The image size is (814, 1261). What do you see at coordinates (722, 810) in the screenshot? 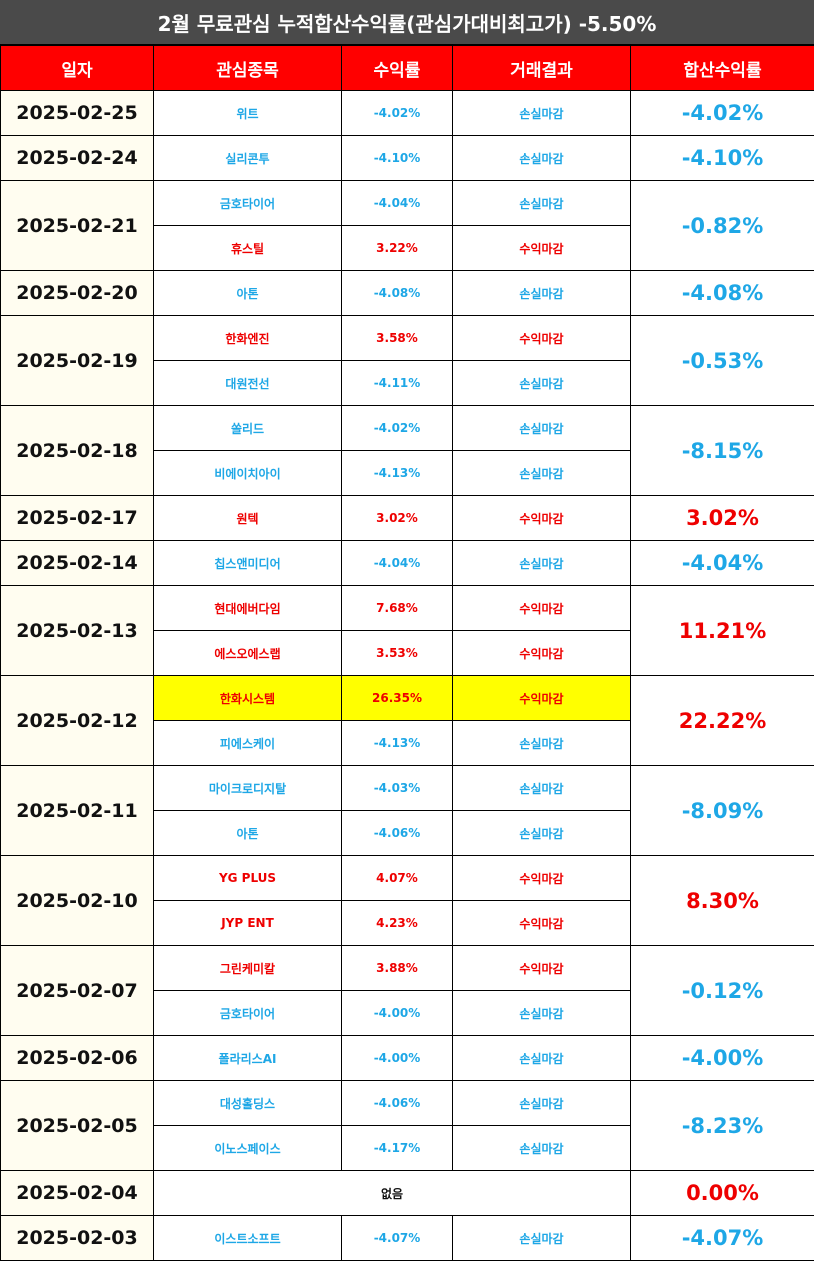
I see `total-return-cell: -8.09%` at bounding box center [722, 810].